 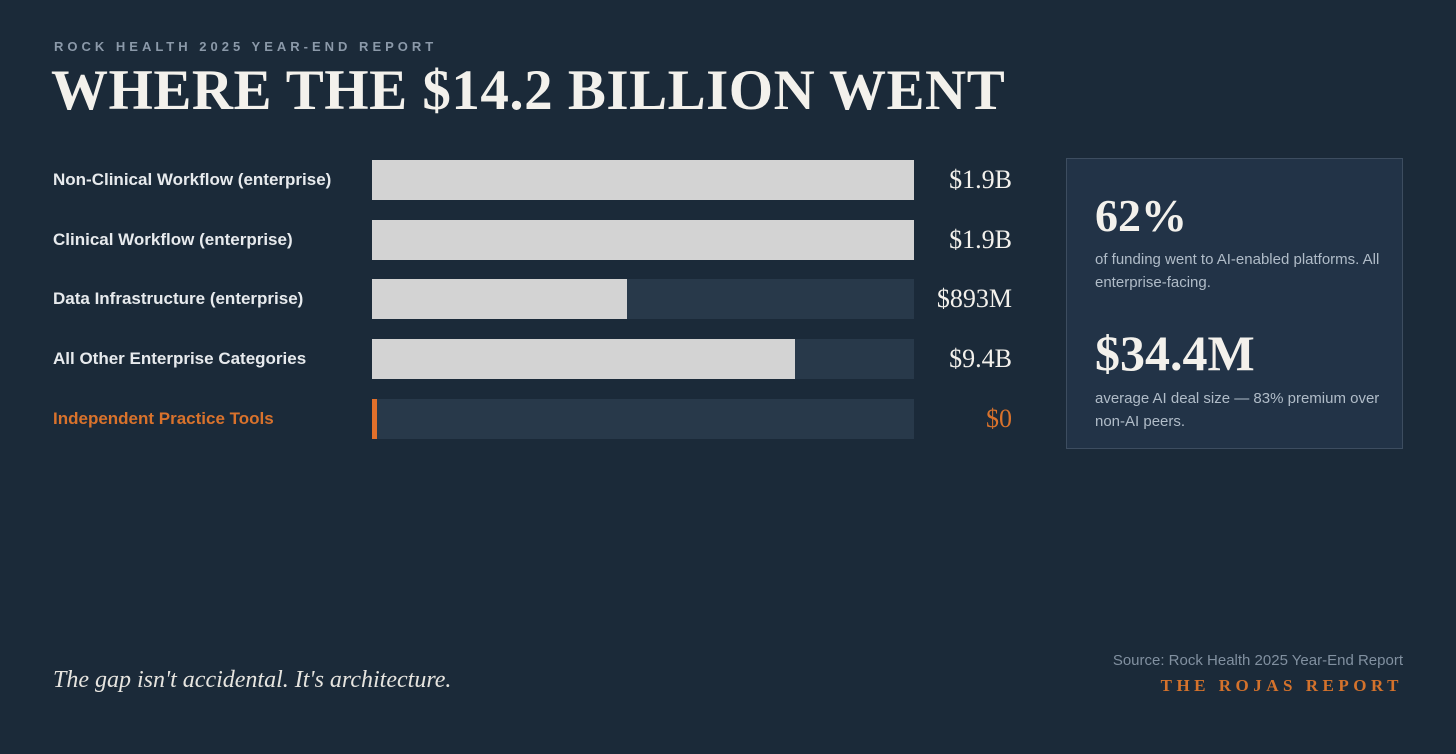 I want to click on brand-name: THE ROJAS REPORT, so click(x=1281, y=685).